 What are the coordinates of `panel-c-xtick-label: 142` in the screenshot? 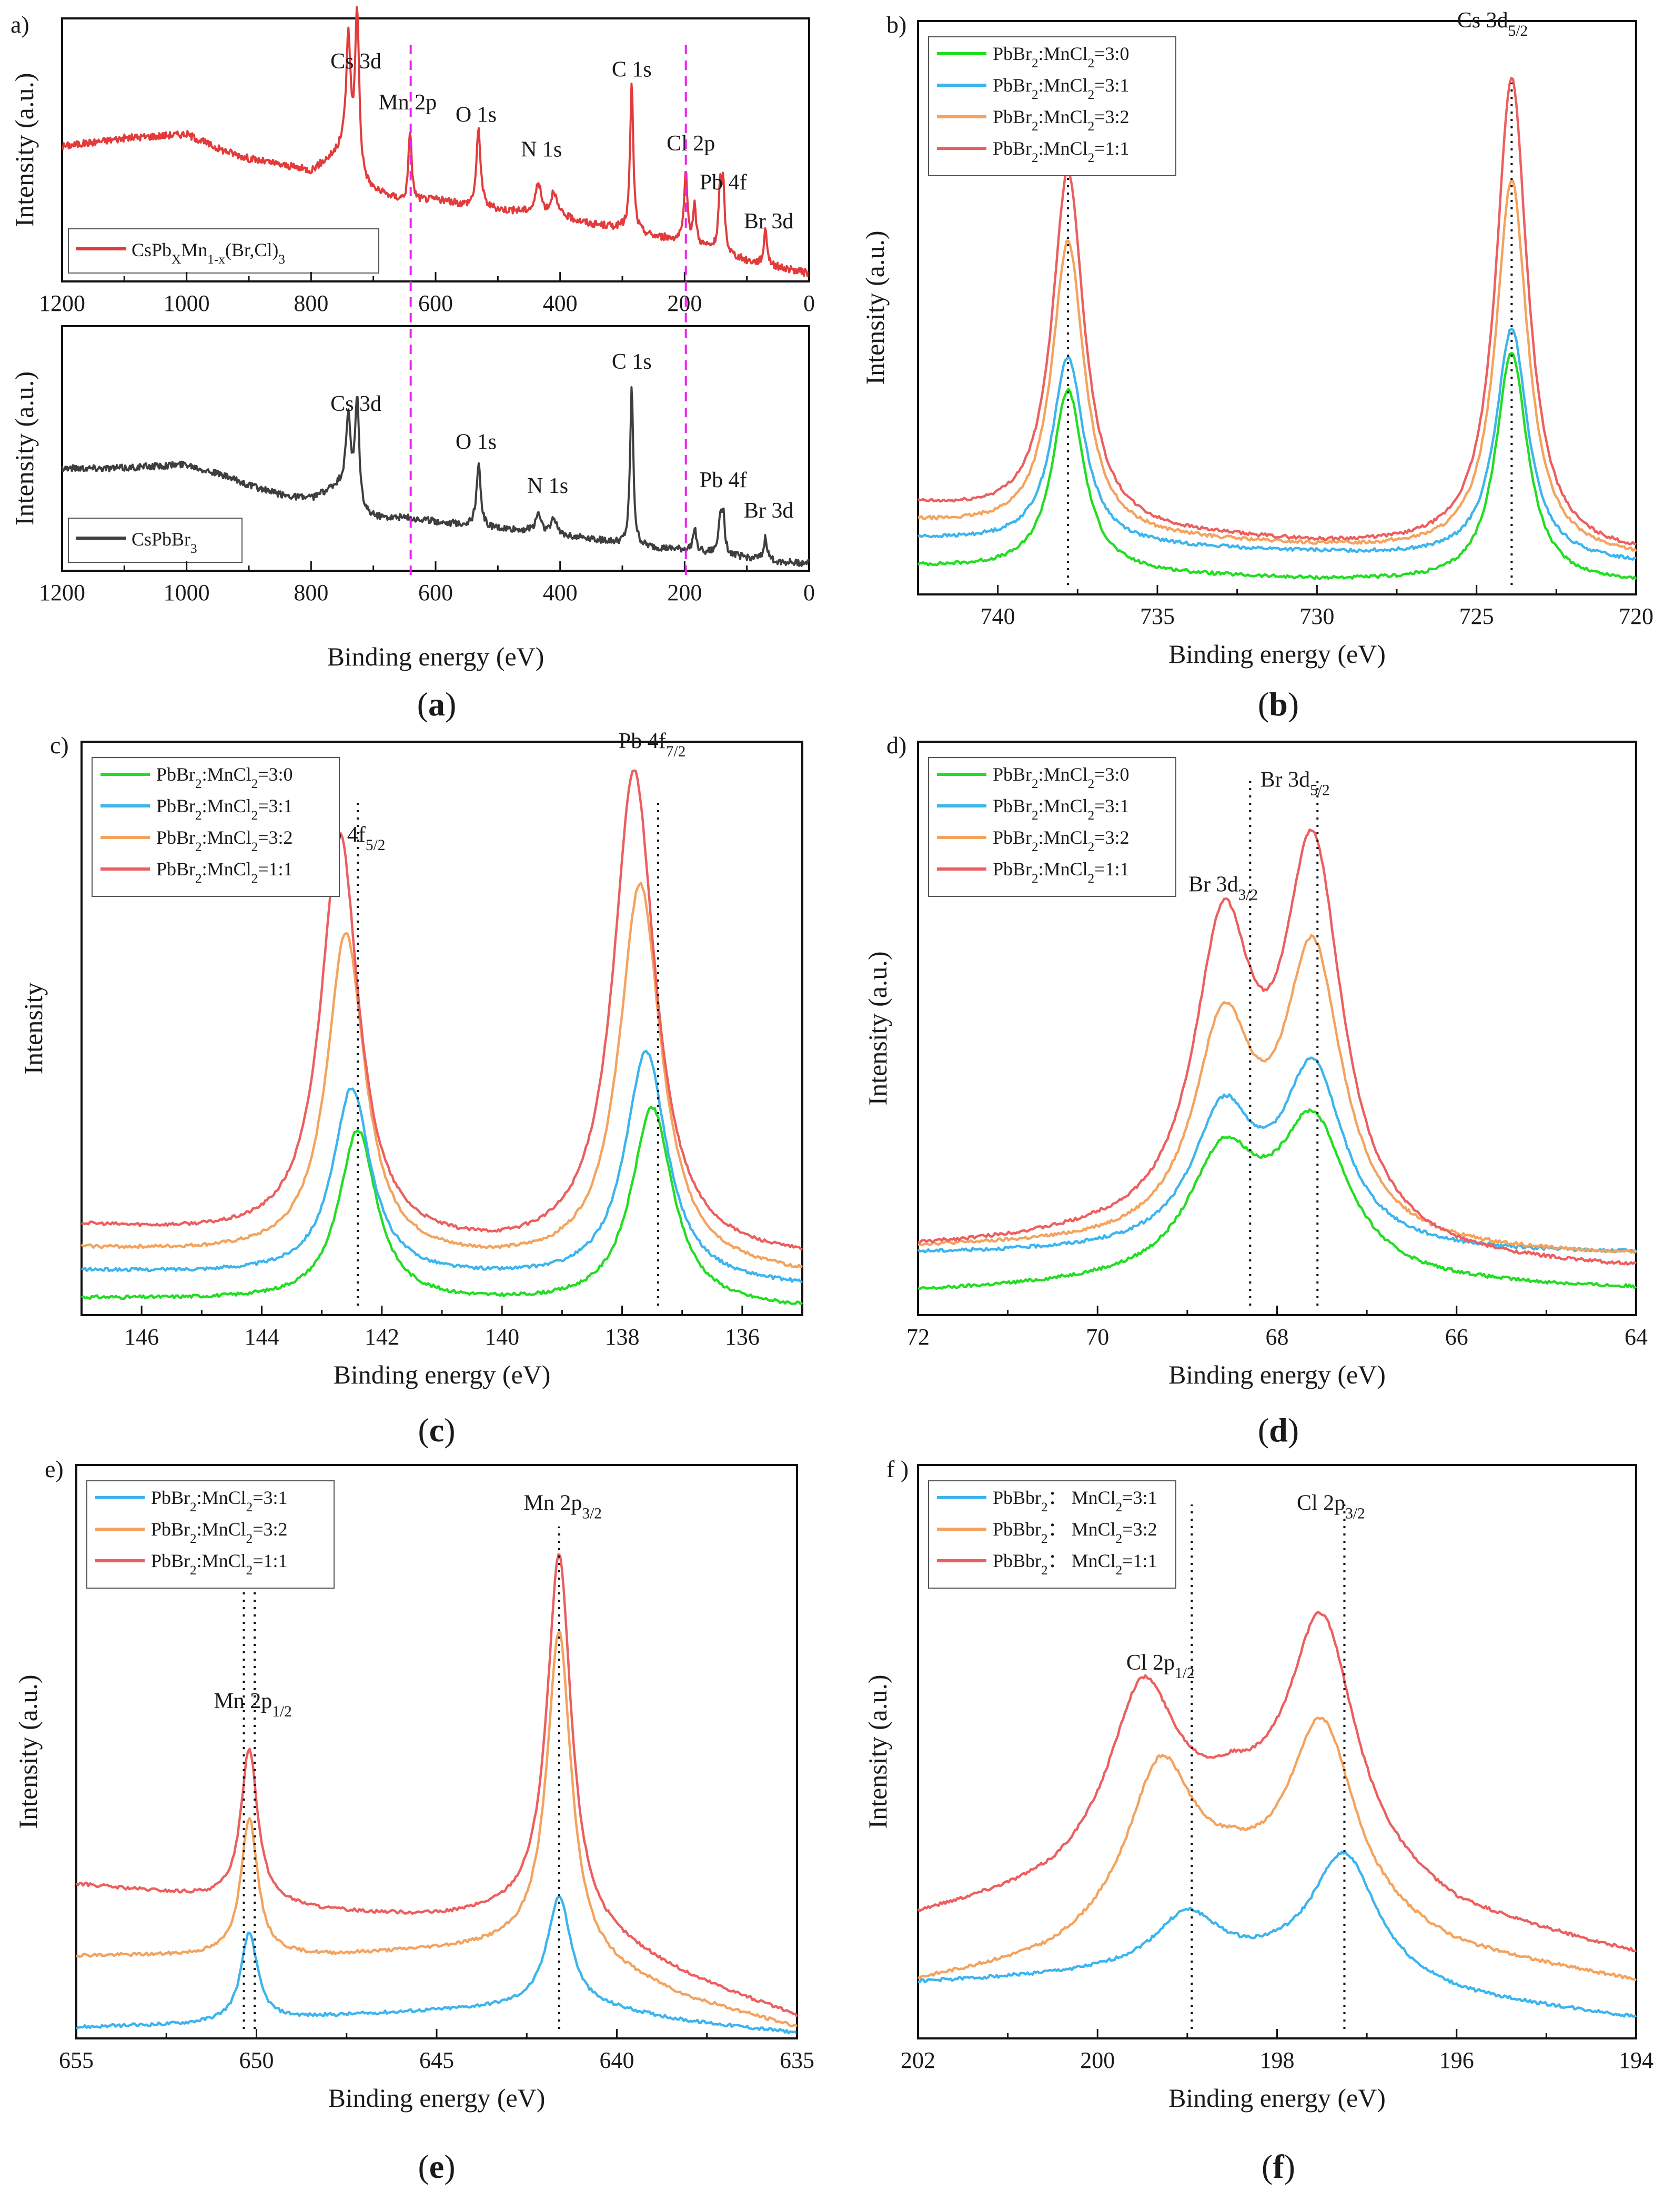 It's located at (382, 1337).